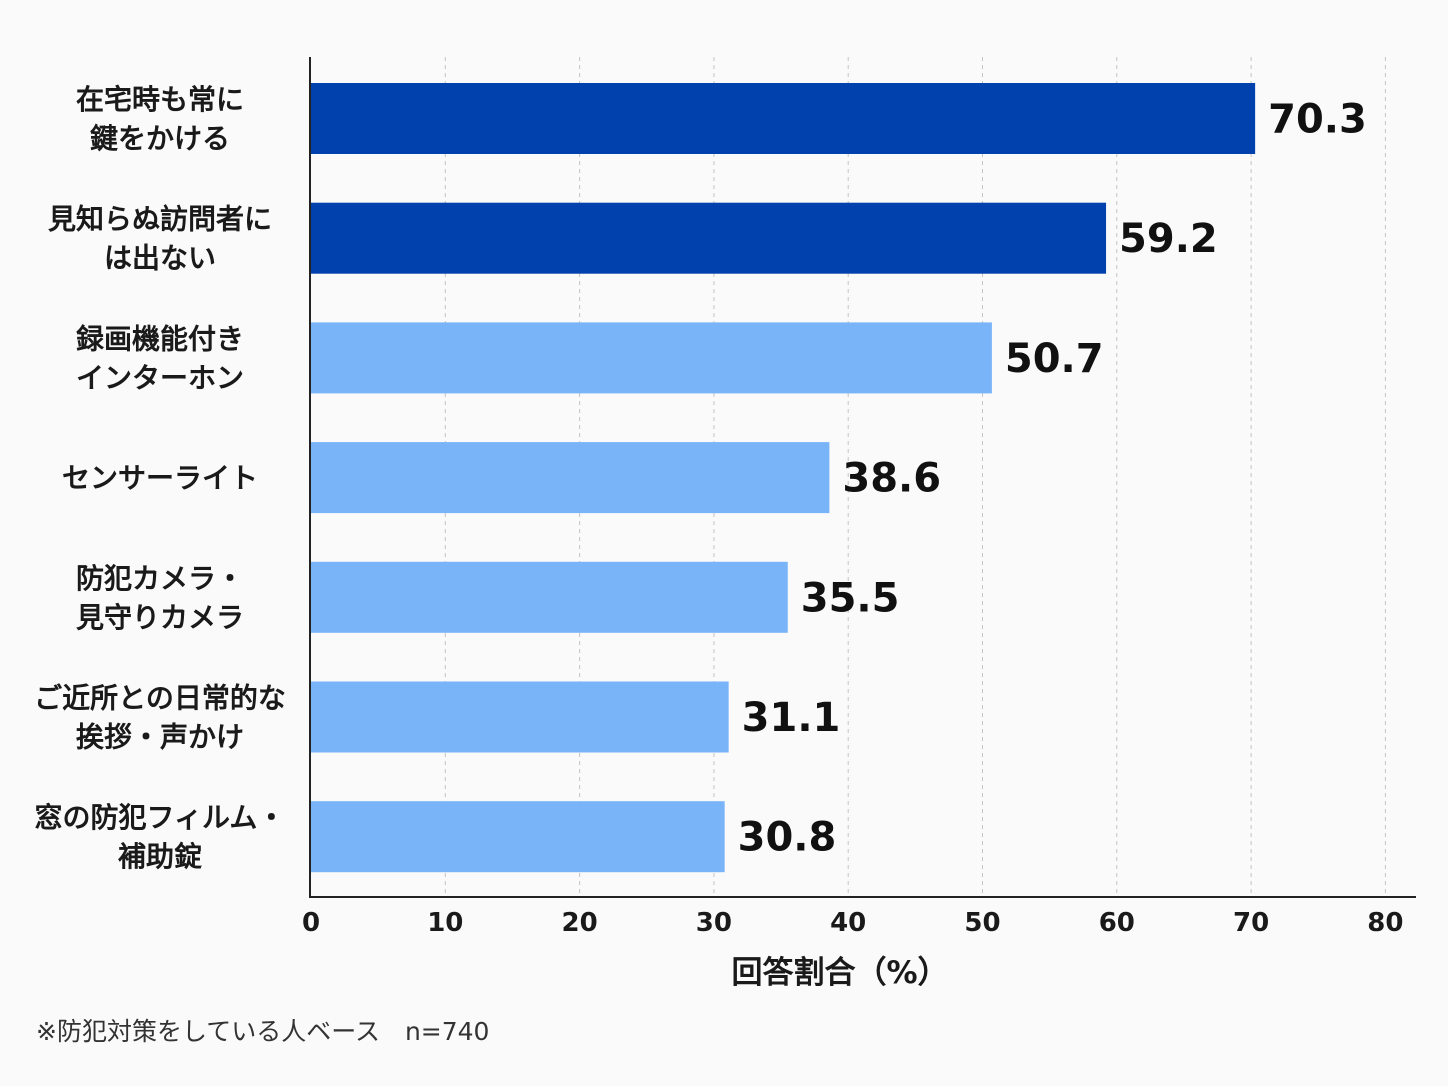 This screenshot has width=1448, height=1086. What do you see at coordinates (160, 737) in the screenshot?
I see `category-label-5-line-1: 挨拶・声かけ` at bounding box center [160, 737].